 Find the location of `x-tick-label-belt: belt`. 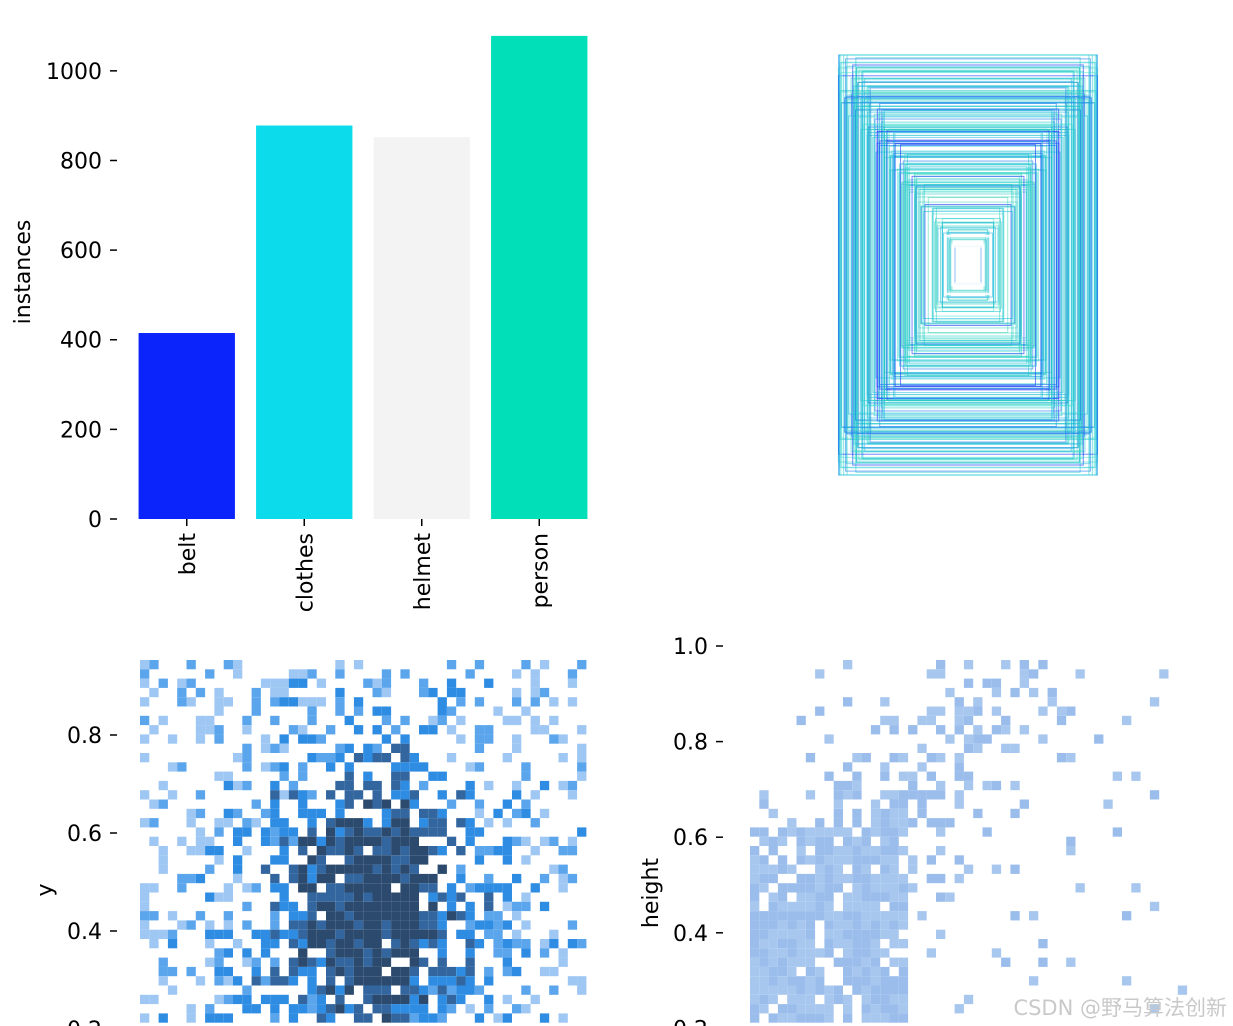

x-tick-label-belt: belt is located at coordinates (188, 554).